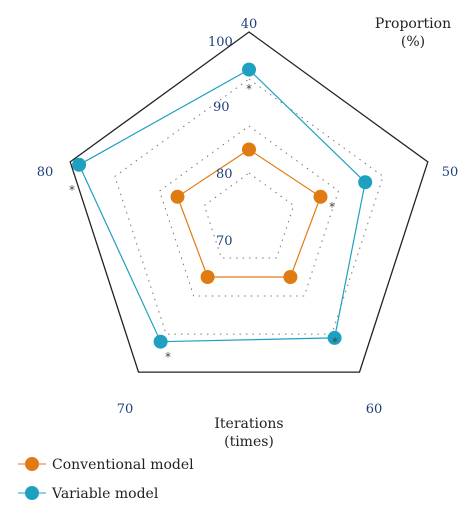  Describe the element at coordinates (413, 42) in the screenshot. I see `proportion-unit: (%)` at that location.